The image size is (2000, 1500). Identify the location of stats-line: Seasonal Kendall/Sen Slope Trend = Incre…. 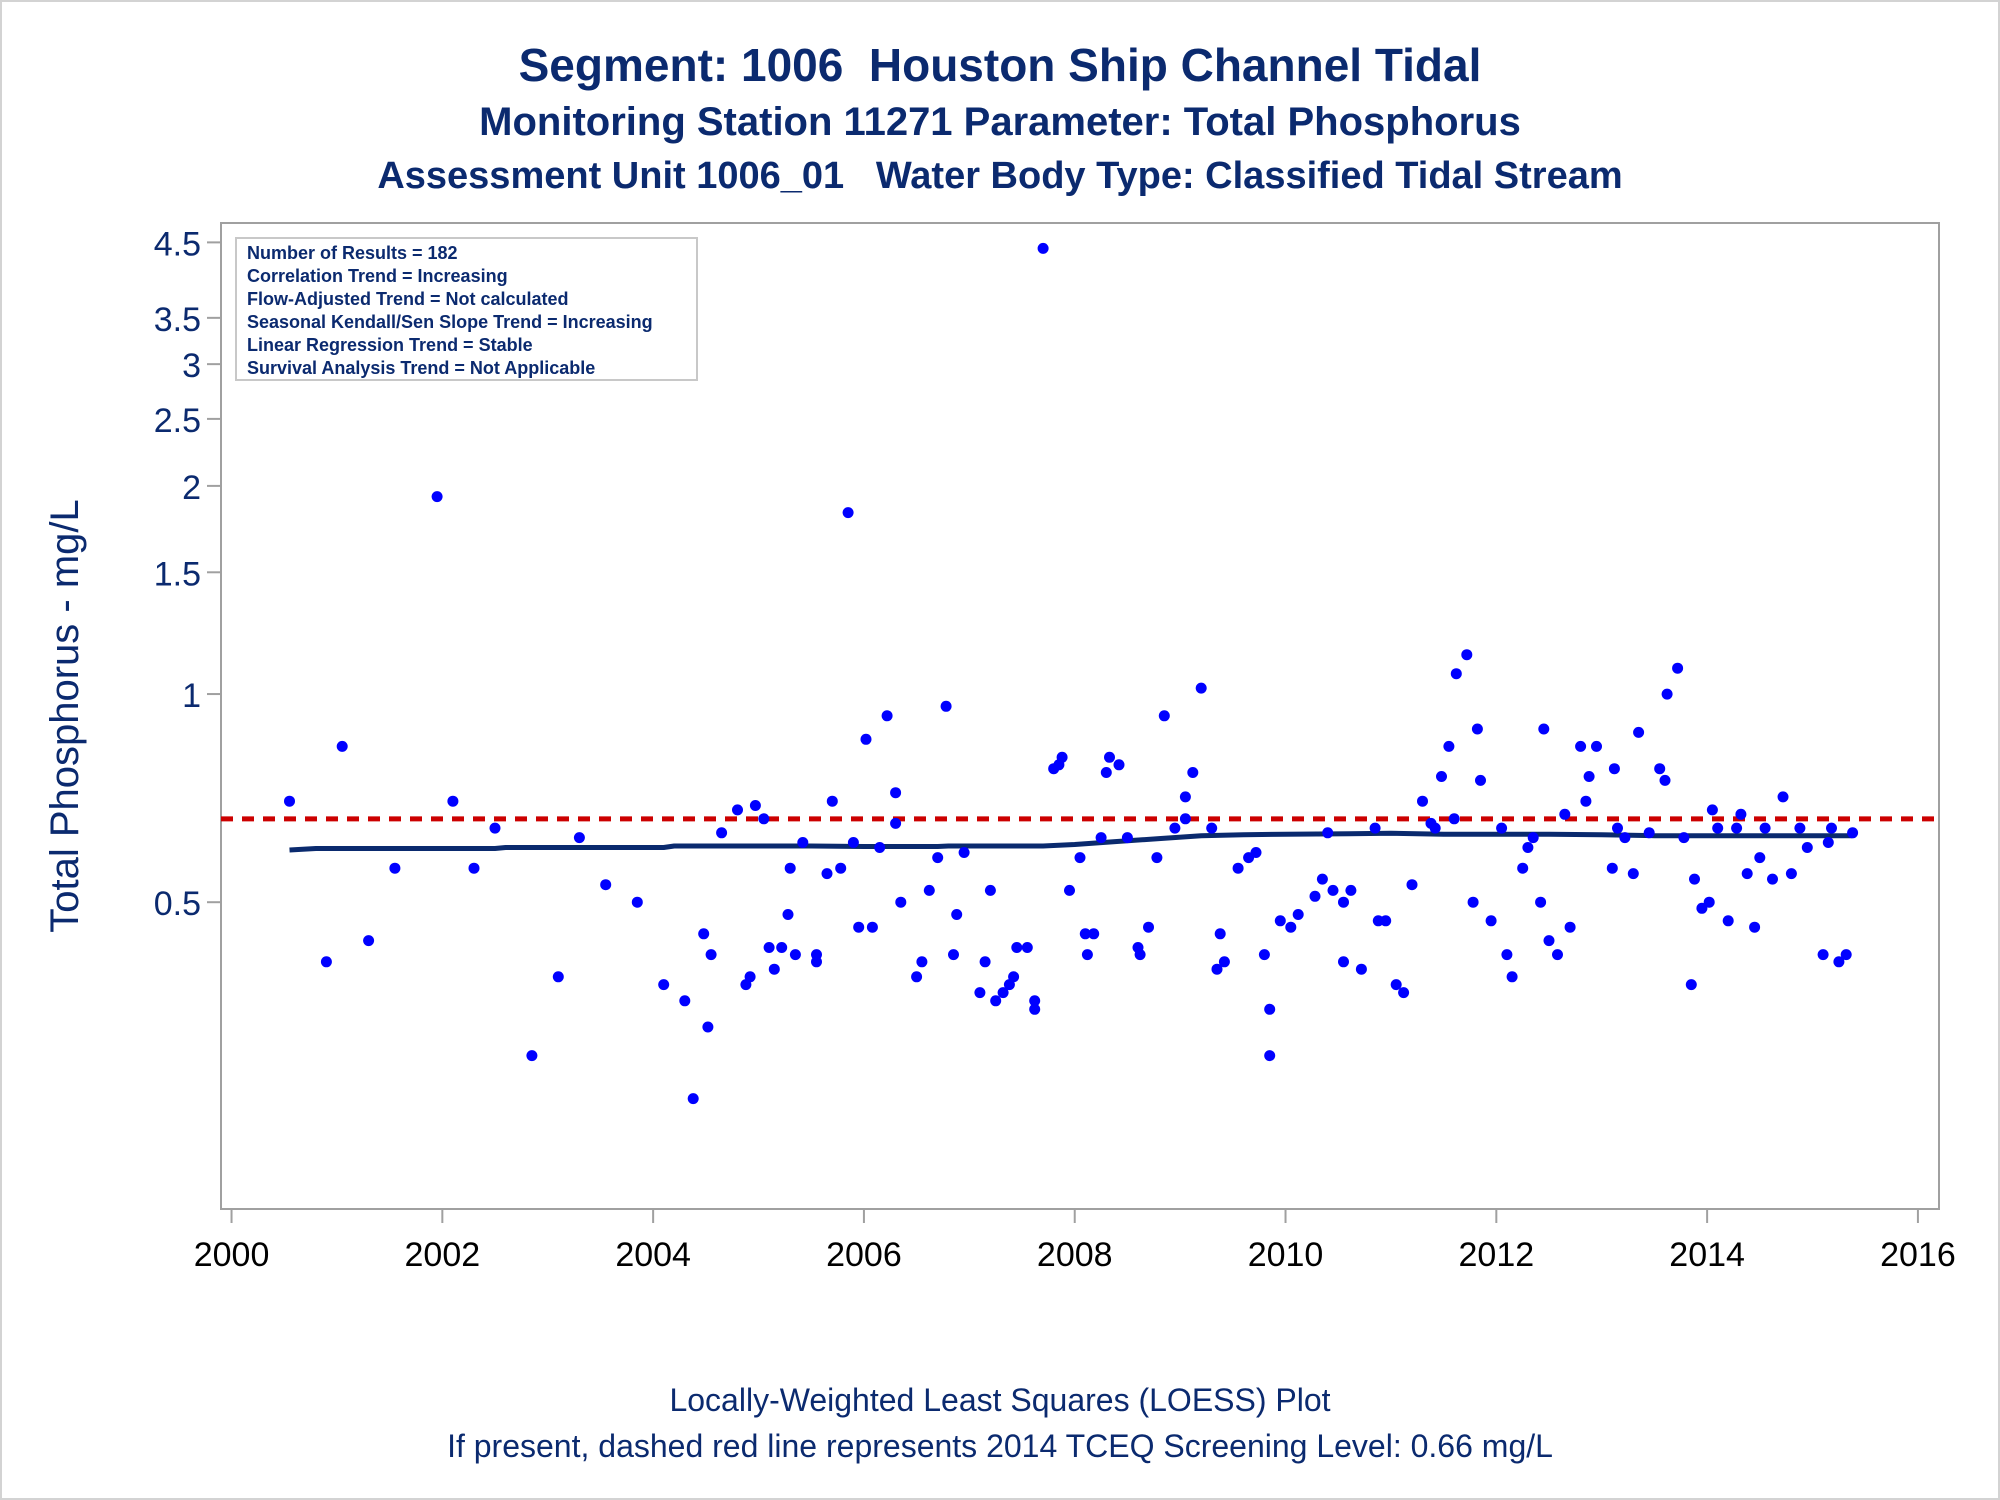
(450, 322).